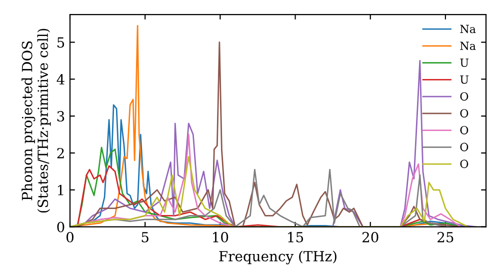  Describe the element at coordinates (60, 79) in the screenshot. I see `y-tick-label: 4` at that location.